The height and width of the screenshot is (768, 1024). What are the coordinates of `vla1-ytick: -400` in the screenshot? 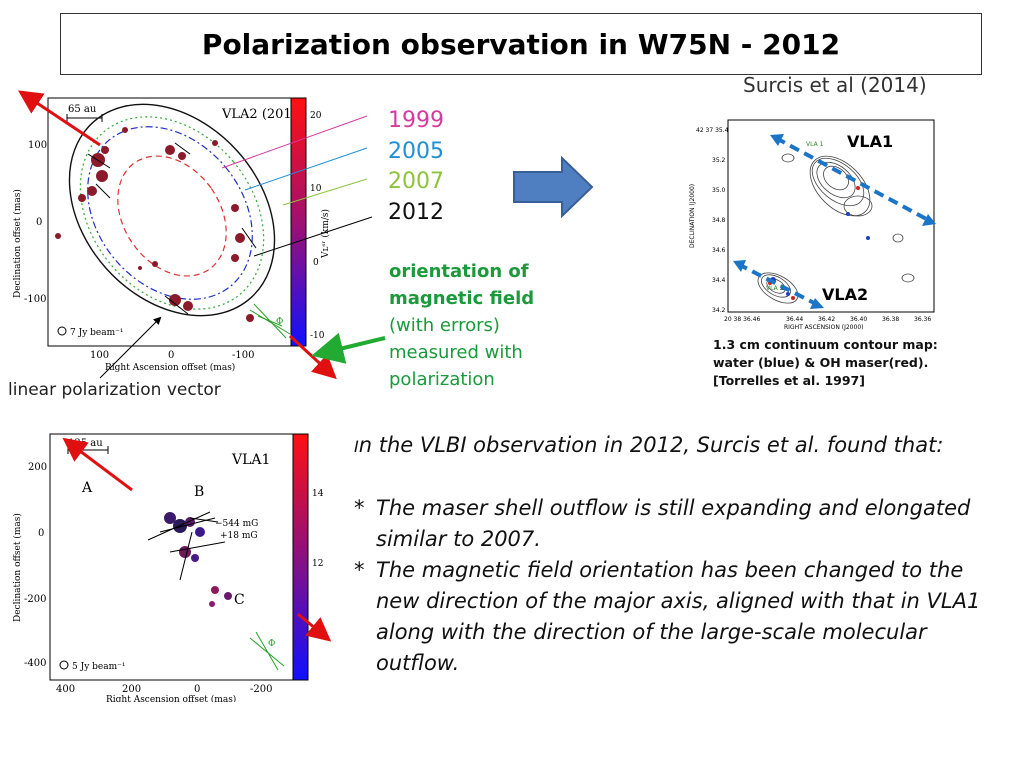 It's located at (35, 663).